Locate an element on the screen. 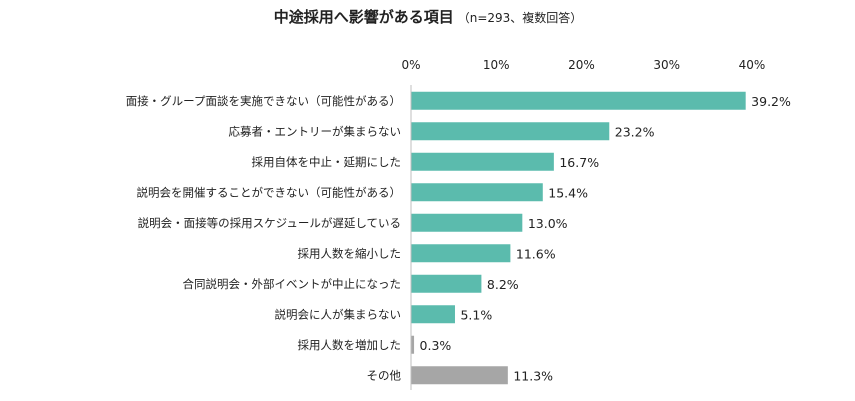 Image resolution: width=855 pixels, height=401 pixels. chart-title-group: 中途採用へ影響がある項目 （n=293、複数回答） is located at coordinates (428, 17).